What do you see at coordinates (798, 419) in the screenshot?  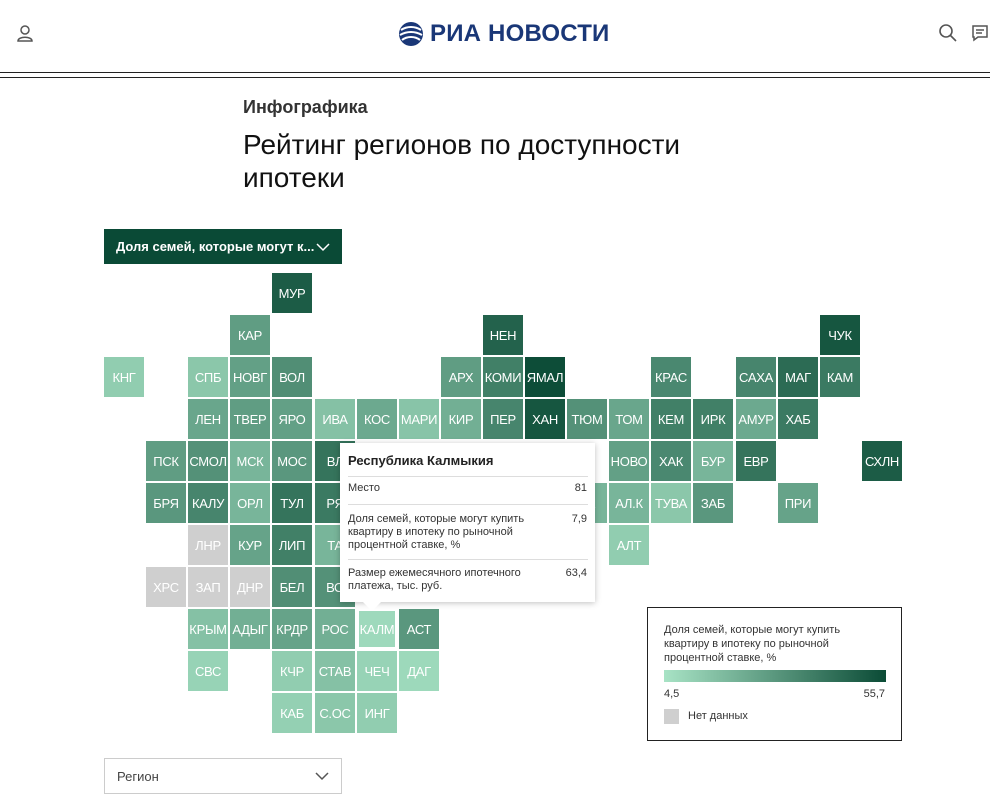 I see `region-tile: ХАБ` at bounding box center [798, 419].